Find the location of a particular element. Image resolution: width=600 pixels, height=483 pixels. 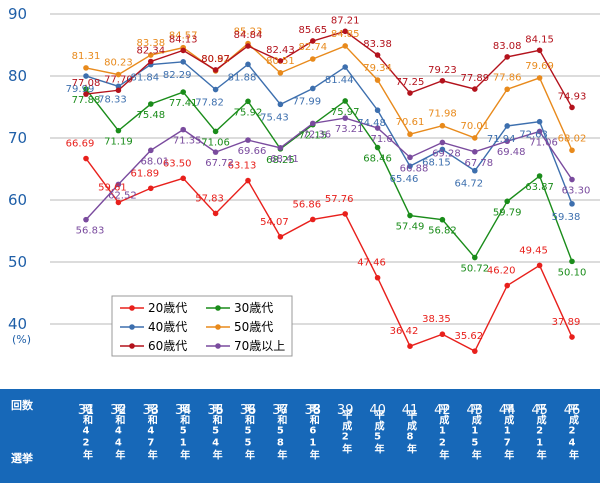

data-label: 71.06 is located at coordinates (215, 142).